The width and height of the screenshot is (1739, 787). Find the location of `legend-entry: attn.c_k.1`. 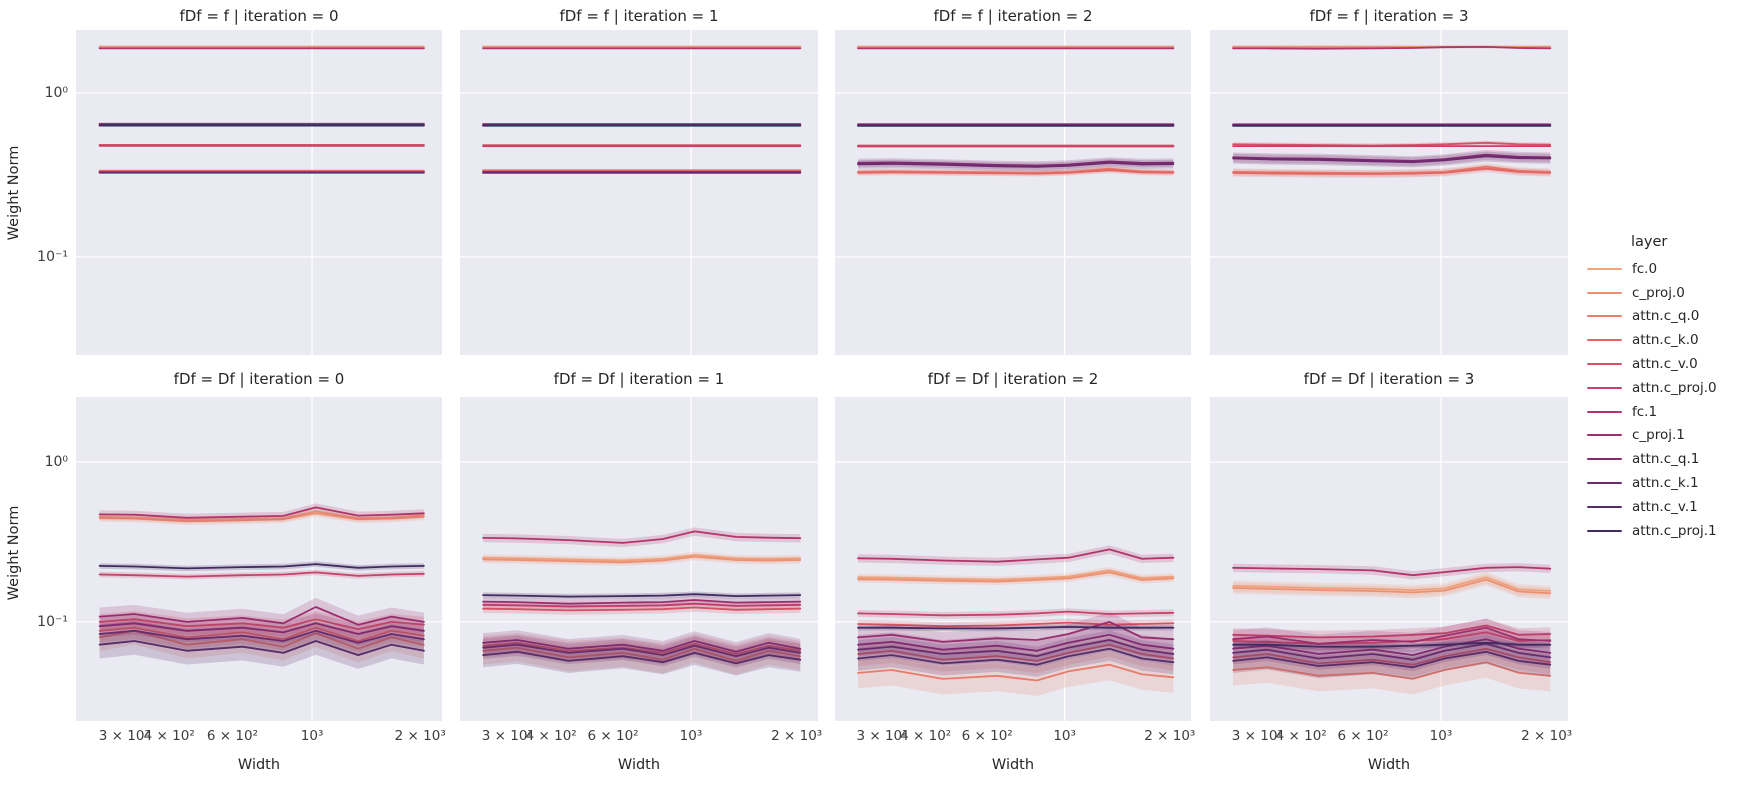

legend-entry: attn.c_k.1 is located at coordinates (1662, 483).